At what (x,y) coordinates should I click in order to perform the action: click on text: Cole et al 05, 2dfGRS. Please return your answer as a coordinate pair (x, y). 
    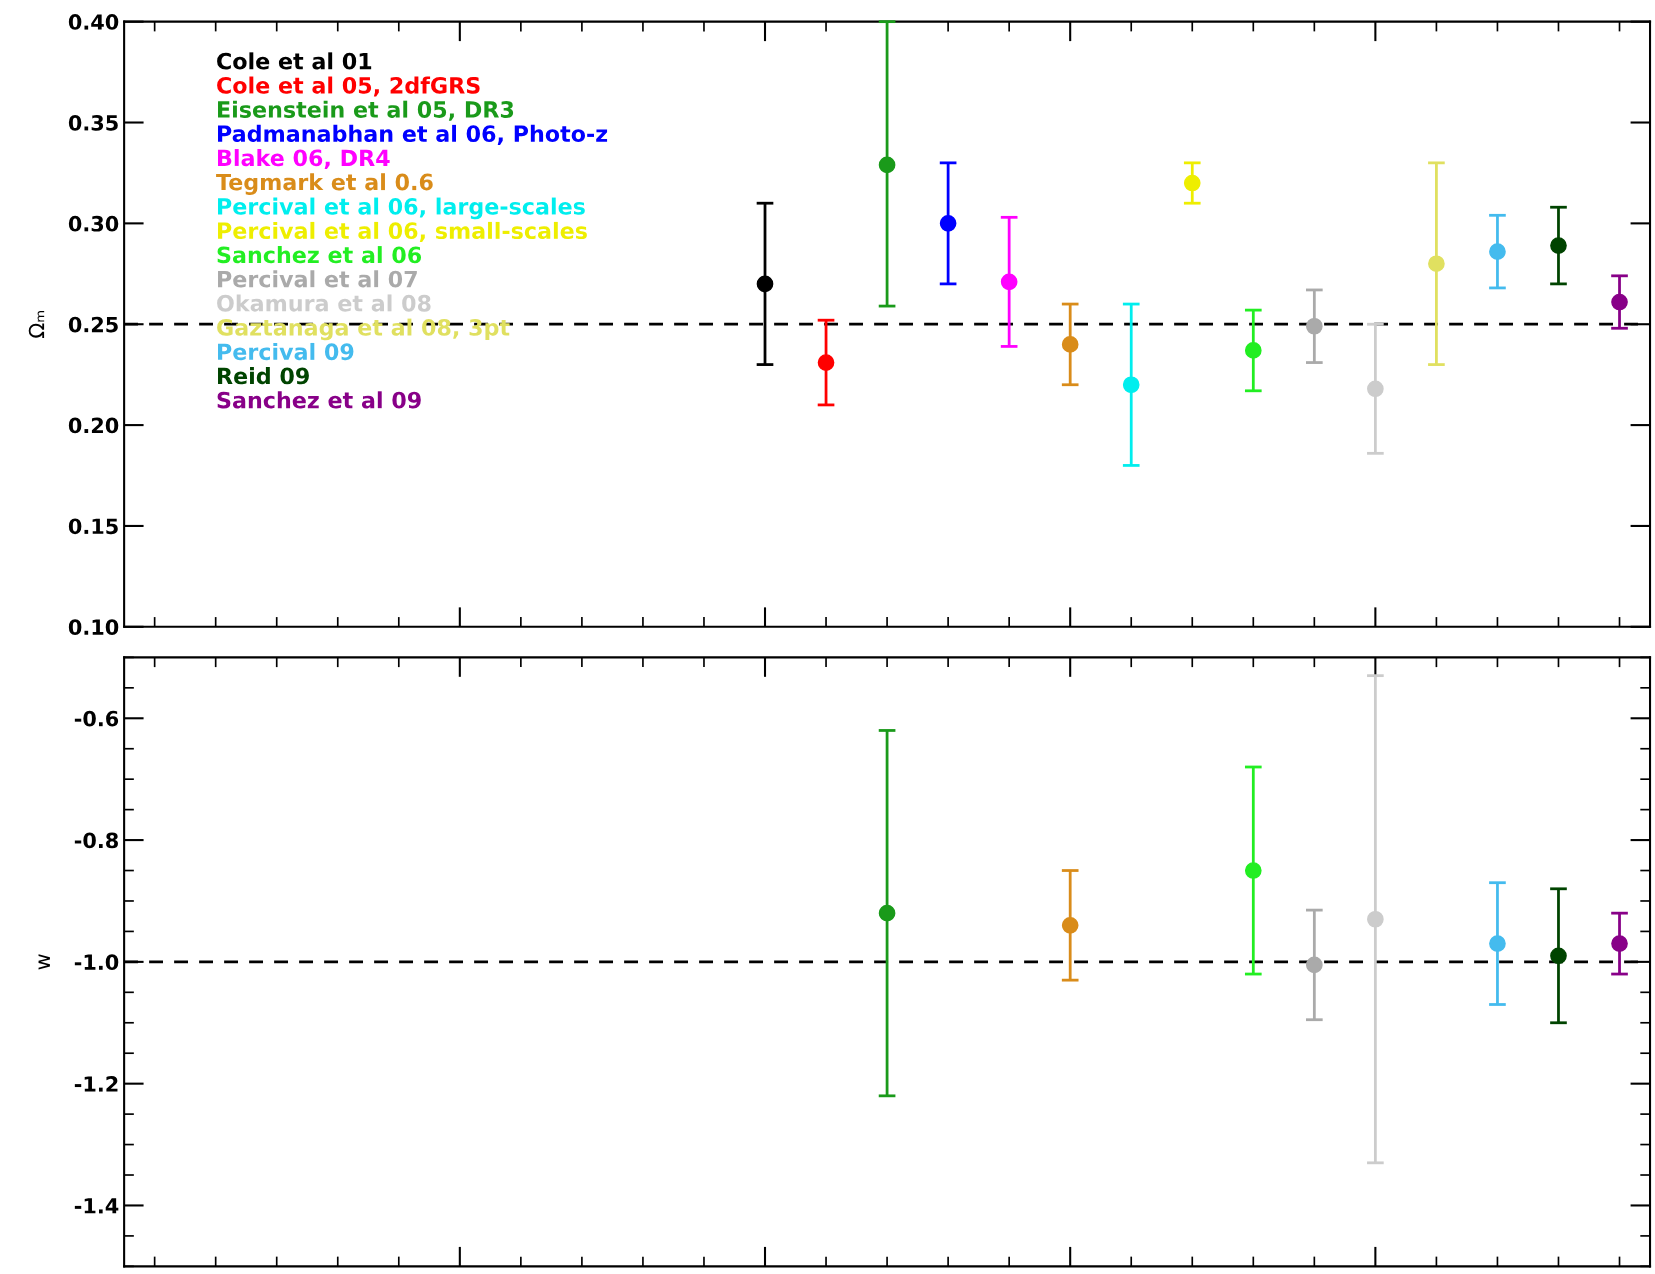
    Looking at the image, I should click on (348, 86).